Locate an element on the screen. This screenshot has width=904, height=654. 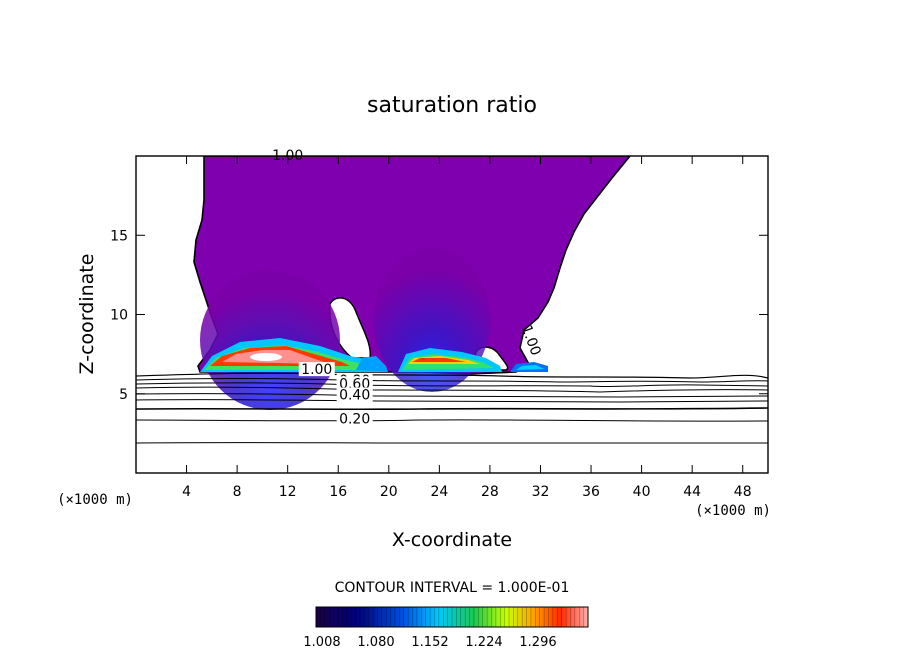
x-tick-label: 8 is located at coordinates (237, 492).